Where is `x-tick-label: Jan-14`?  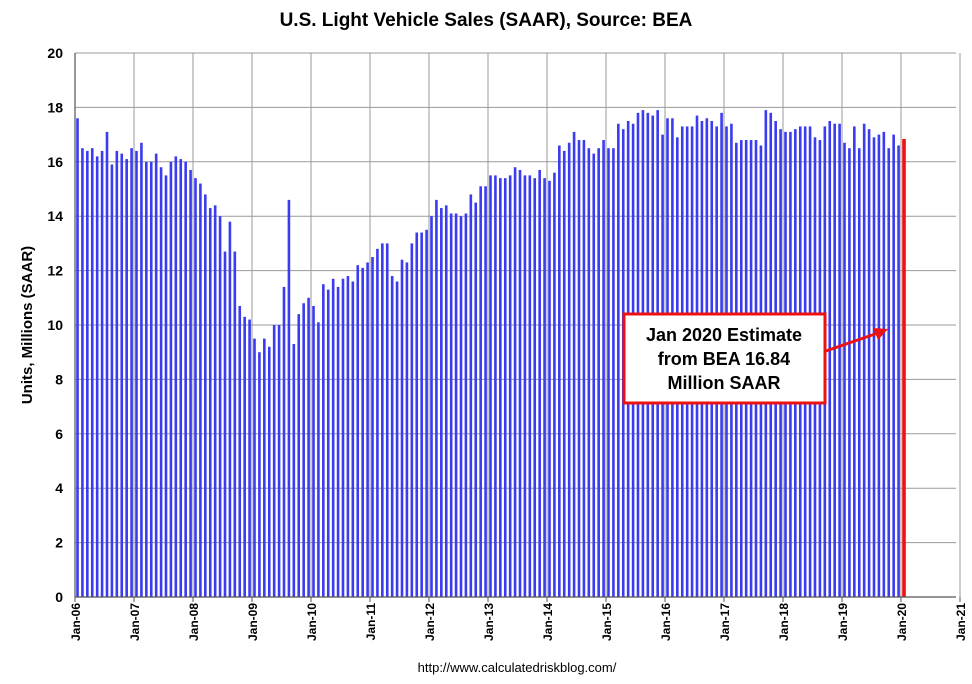 x-tick-label: Jan-14 is located at coordinates (548, 622).